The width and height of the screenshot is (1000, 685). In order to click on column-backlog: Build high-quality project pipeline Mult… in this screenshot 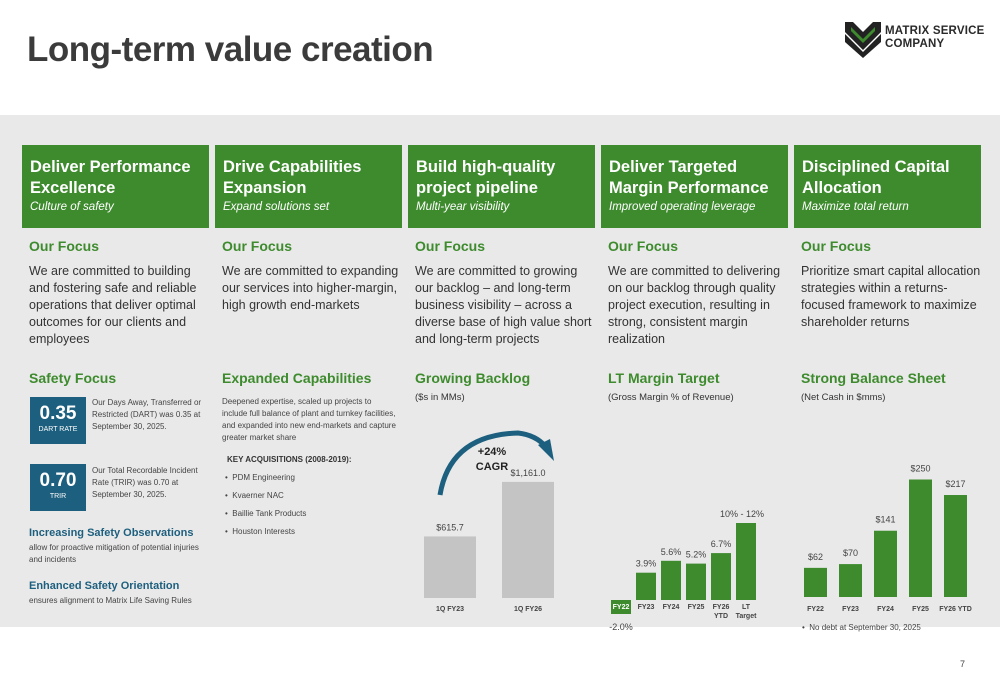, I will do `click(501, 385)`.